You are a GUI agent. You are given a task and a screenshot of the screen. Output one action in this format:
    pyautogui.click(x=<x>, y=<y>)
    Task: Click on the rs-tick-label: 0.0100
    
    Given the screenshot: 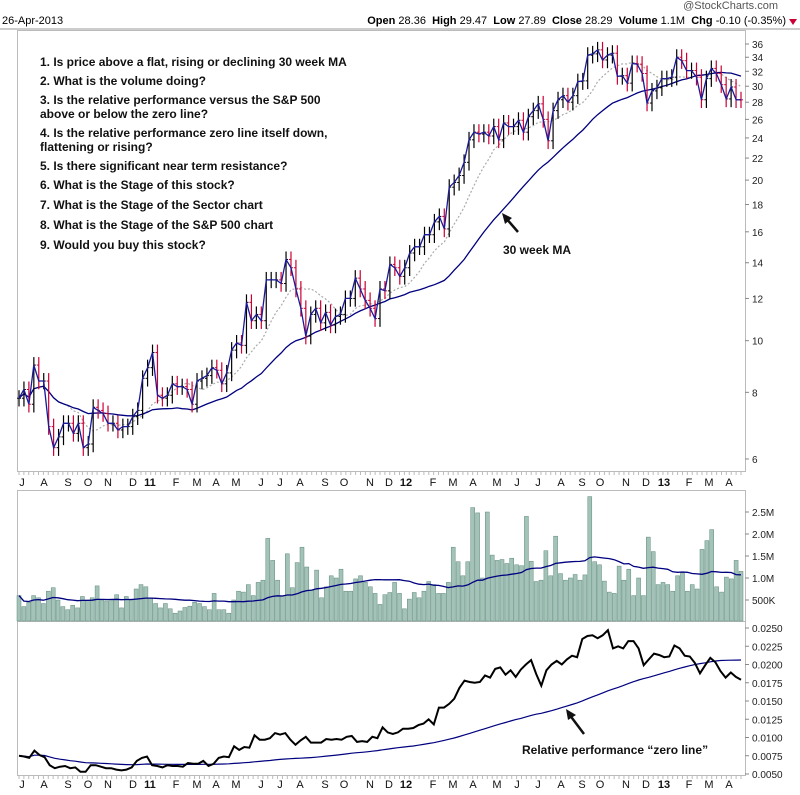 What is the action you would take?
    pyautogui.click(x=767, y=739)
    